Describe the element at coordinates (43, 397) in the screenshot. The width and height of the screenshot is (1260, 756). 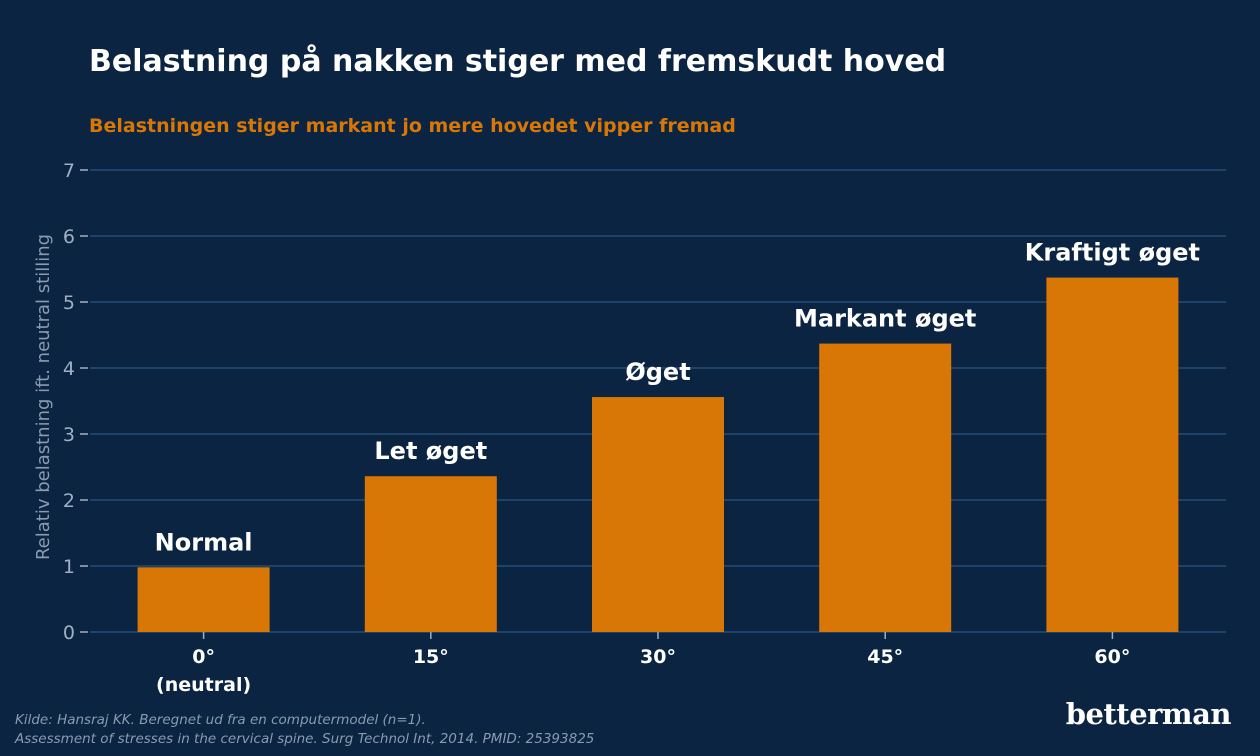
I see `y-axis-label: Relativ belastning ift. neutral stilling` at that location.